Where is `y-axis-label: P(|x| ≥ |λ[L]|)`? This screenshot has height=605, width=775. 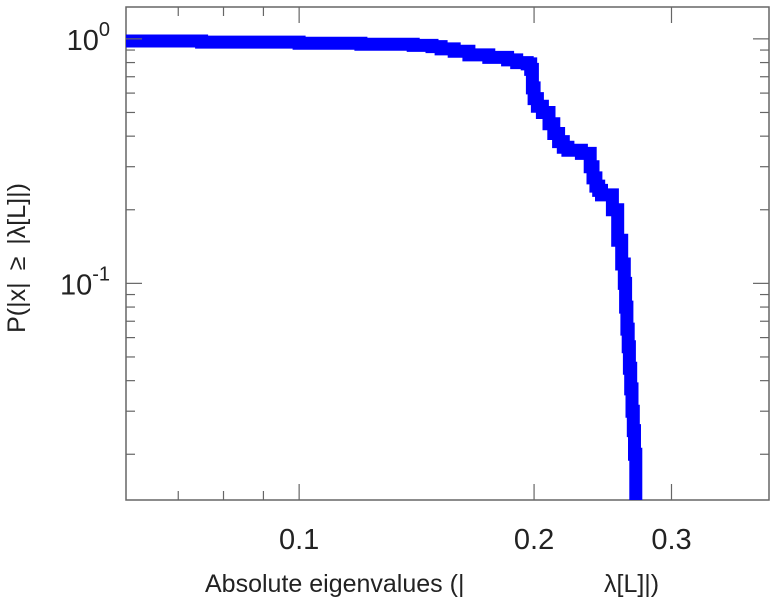 y-axis-label: P(|x| ≥ |λ[L]|) is located at coordinates (17, 258).